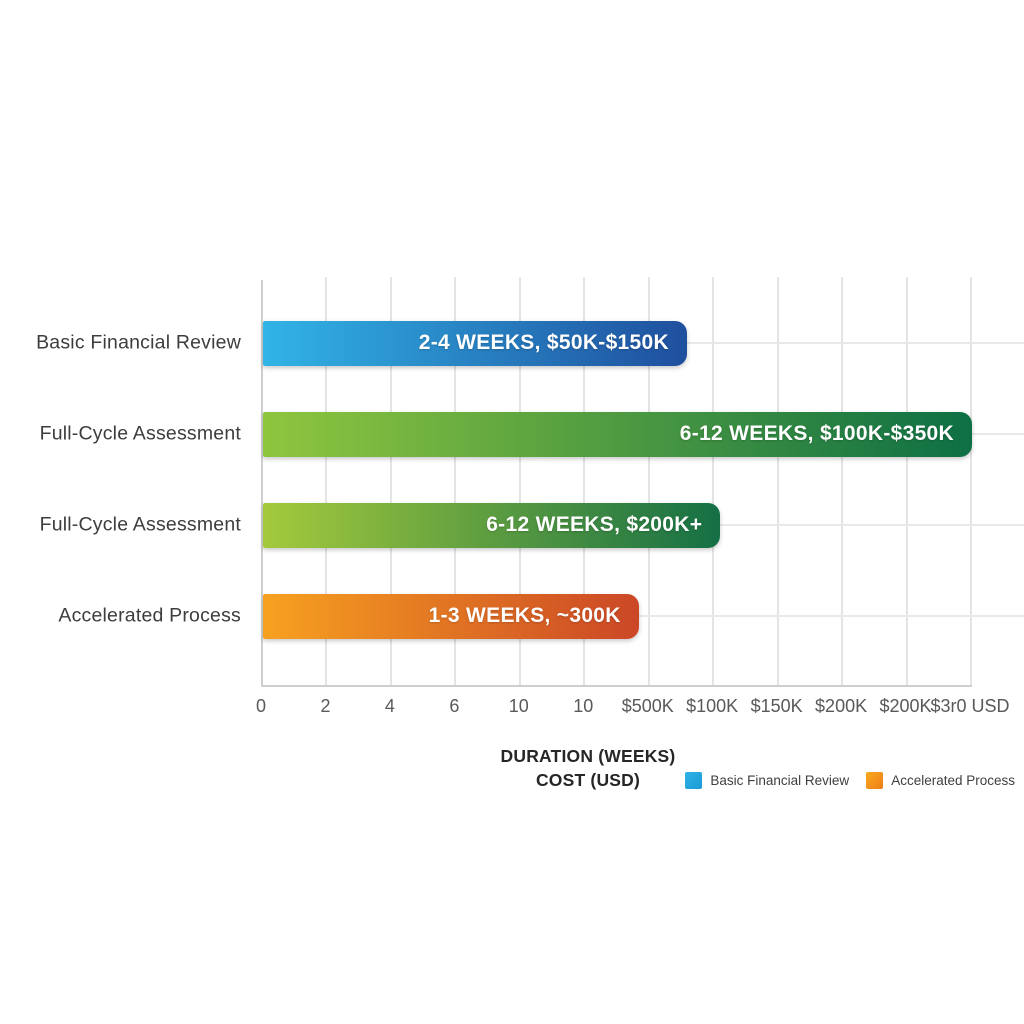 This screenshot has width=1024, height=1024. I want to click on gridline-horizontal, so click(643, 616).